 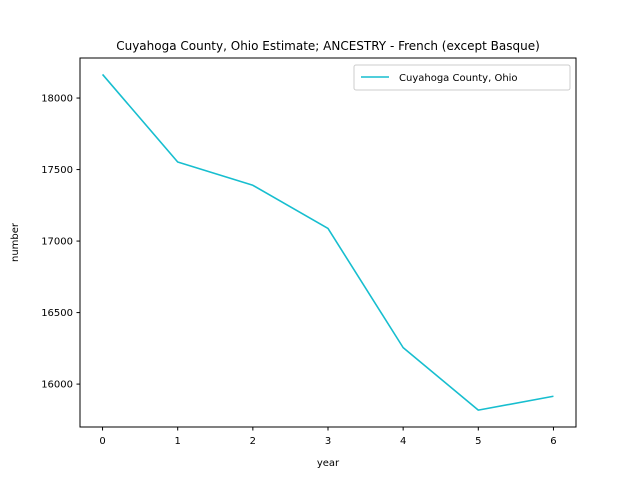 I want to click on x-tick-label: 4, so click(x=403, y=441).